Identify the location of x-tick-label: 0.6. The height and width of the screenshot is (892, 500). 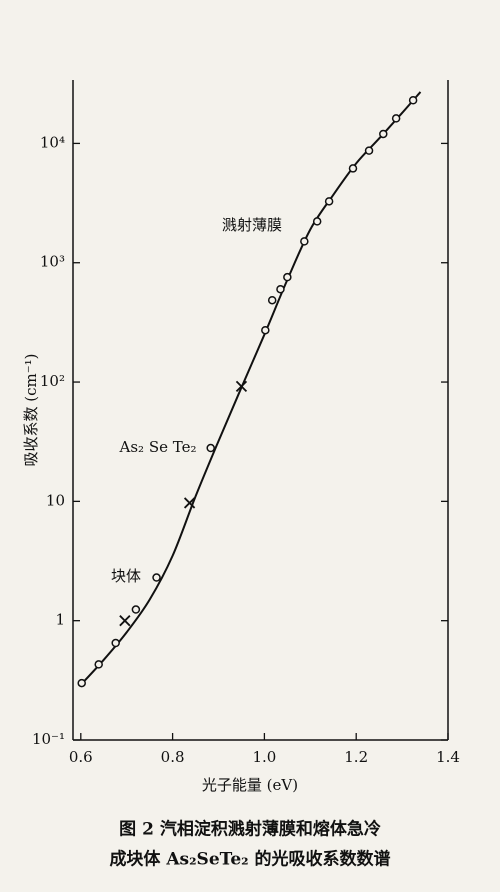
(81, 757).